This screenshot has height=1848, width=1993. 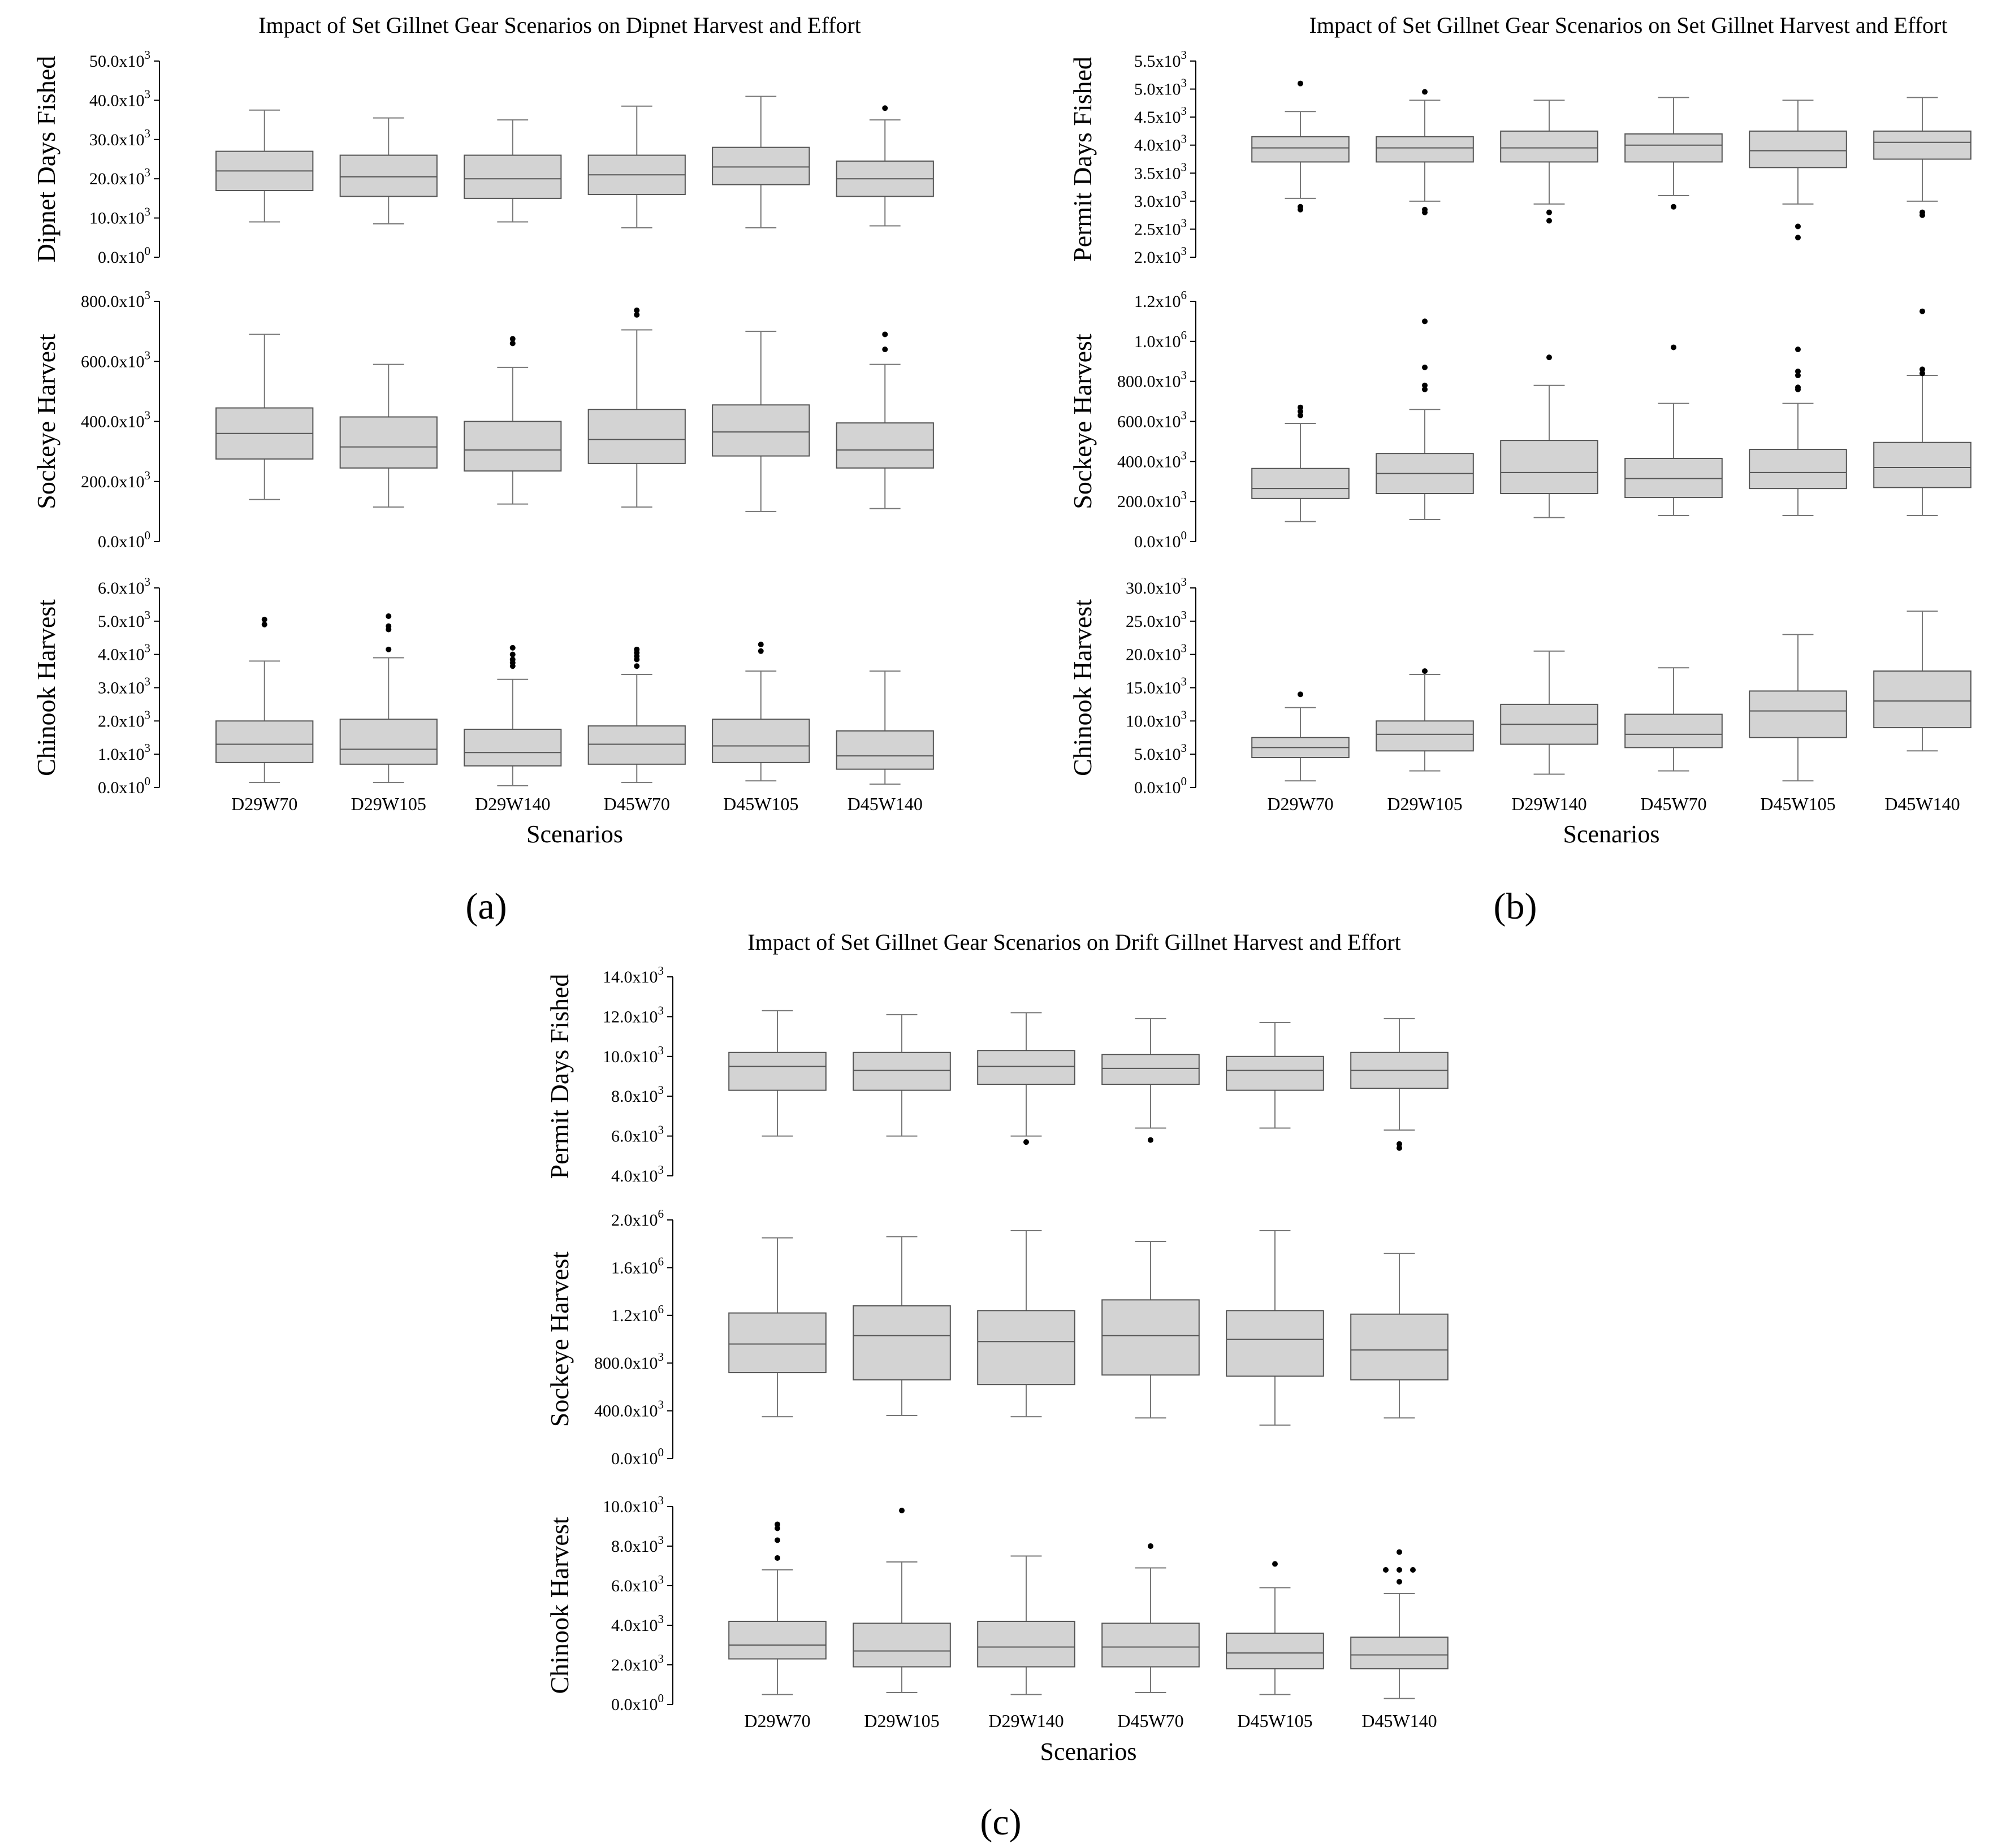 What do you see at coordinates (1797, 804) in the screenshot?
I see `x-tick-label-D45W105: D45W105` at bounding box center [1797, 804].